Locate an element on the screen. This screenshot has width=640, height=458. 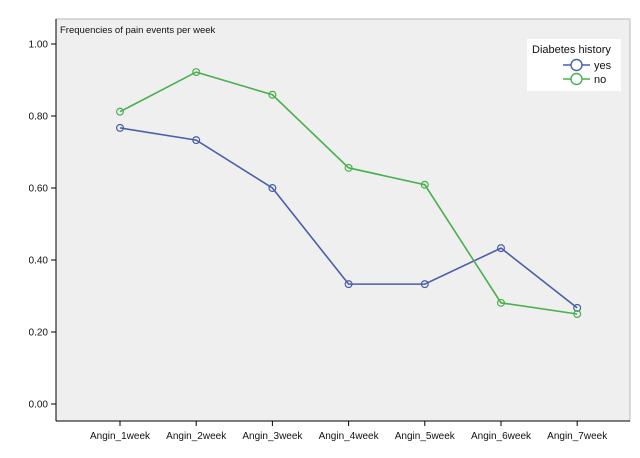
x-tick-label: Angin_3week is located at coordinates (272, 436).